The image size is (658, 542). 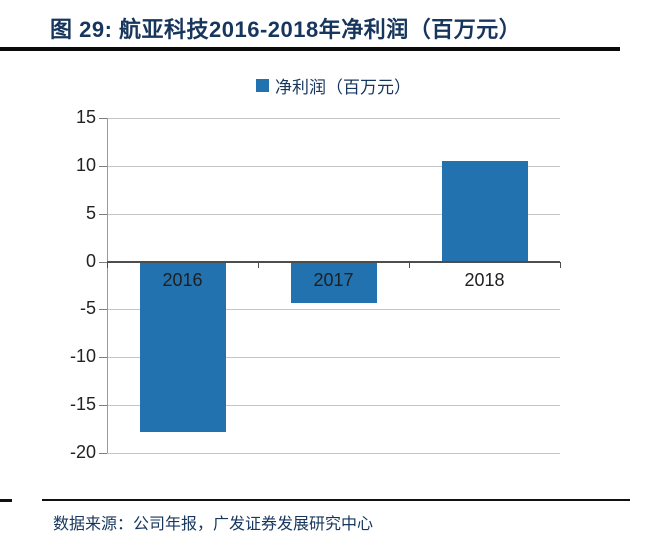 I want to click on zero-axis-line, so click(x=333, y=261).